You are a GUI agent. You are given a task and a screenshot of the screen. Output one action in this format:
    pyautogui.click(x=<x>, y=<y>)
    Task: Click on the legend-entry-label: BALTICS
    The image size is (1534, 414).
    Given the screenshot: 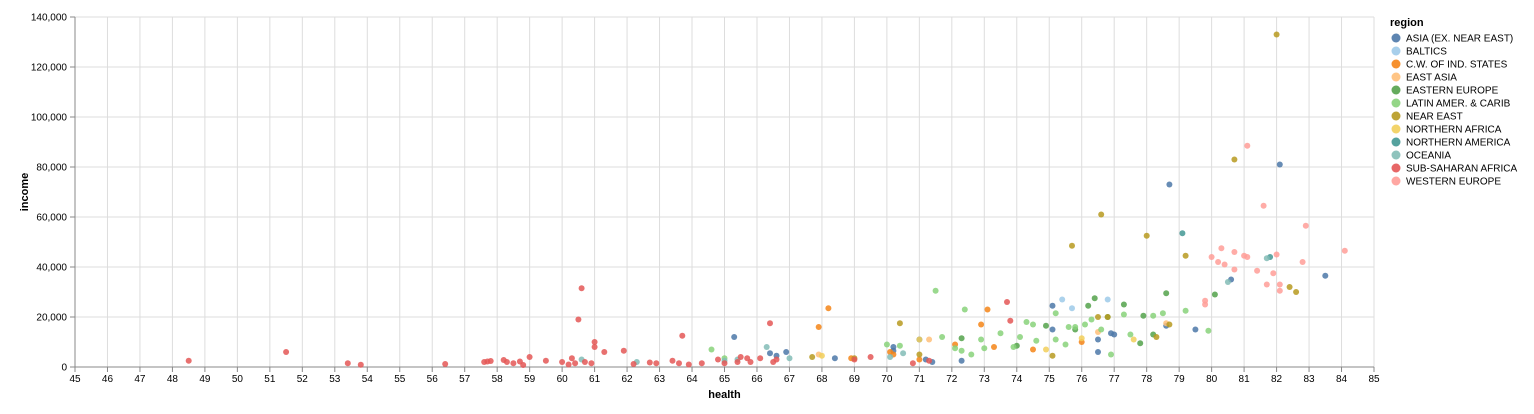 What is the action you would take?
    pyautogui.click(x=1426, y=52)
    